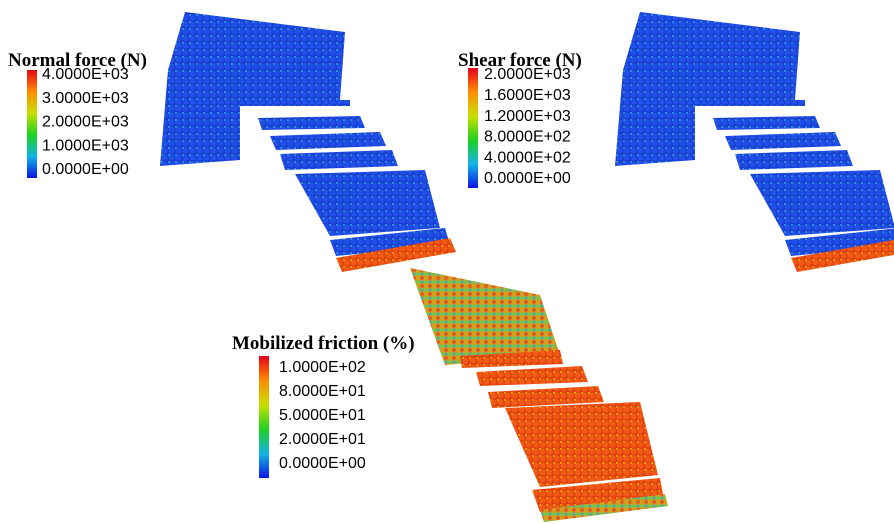  What do you see at coordinates (322, 391) in the screenshot?
I see `legend-label: 8.0000E+01` at bounding box center [322, 391].